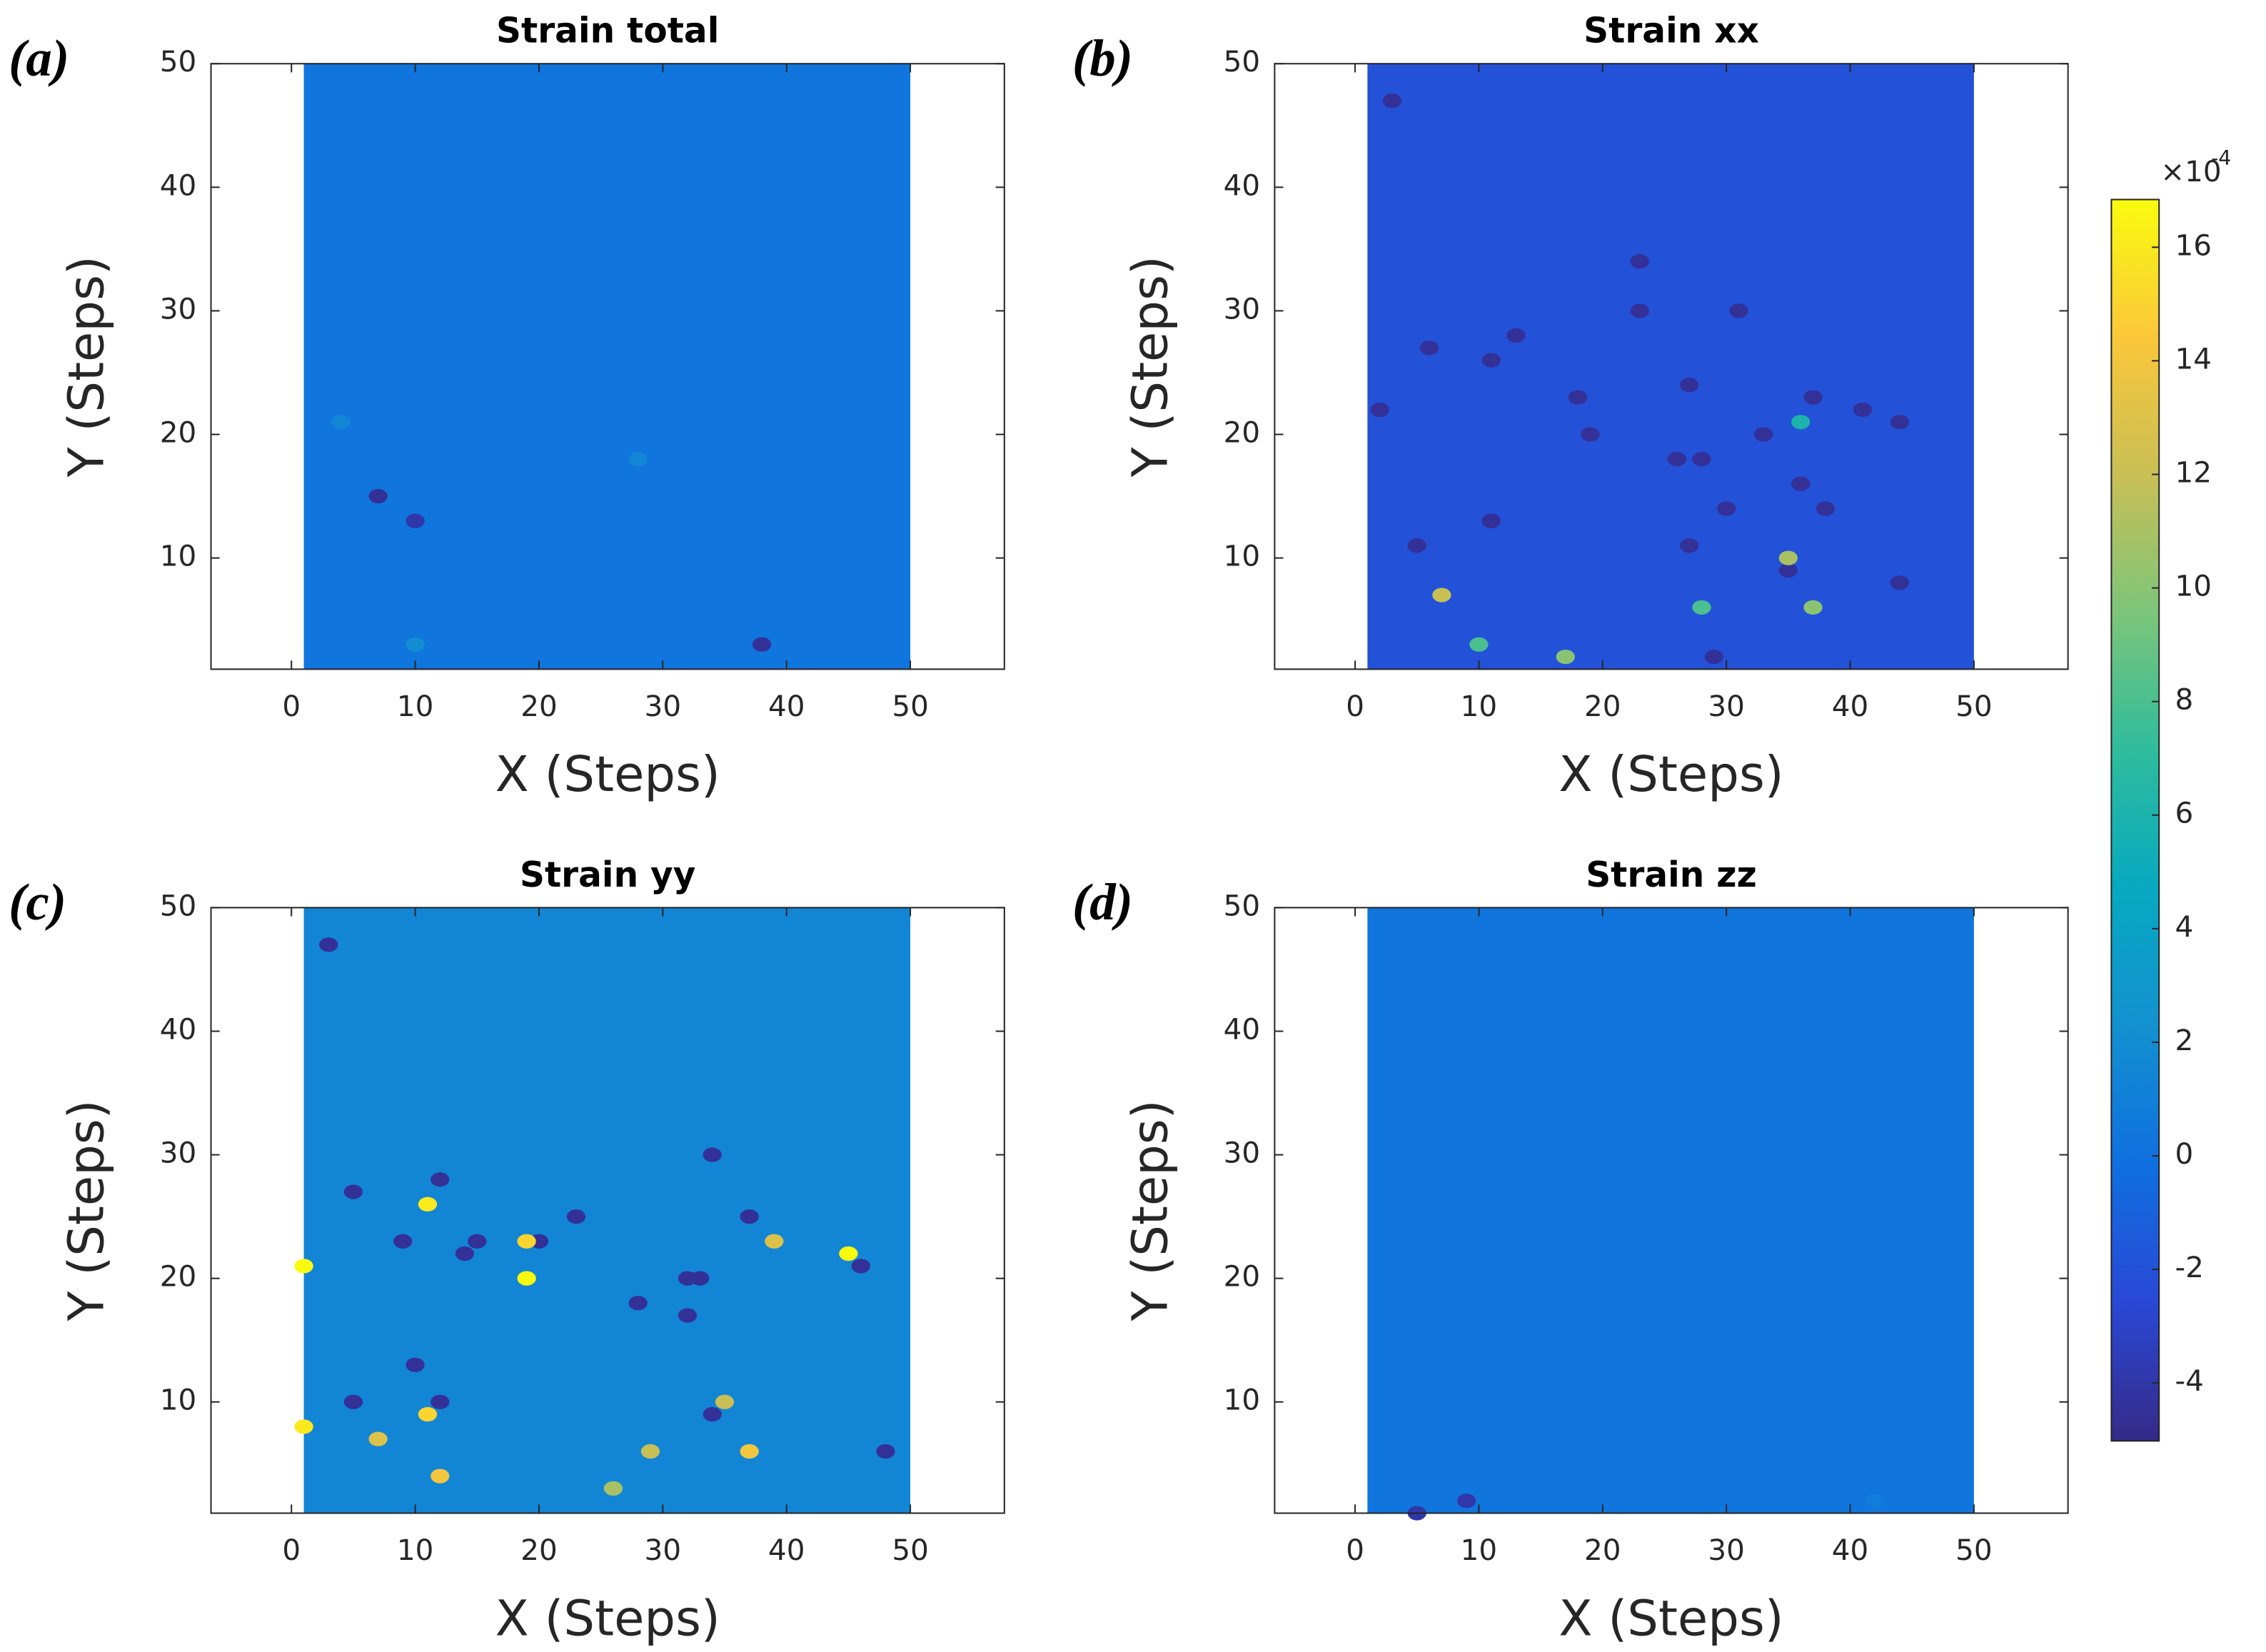 The image size is (2266, 1652). I want to click on colorbar-tick-label: 10, so click(2193, 586).